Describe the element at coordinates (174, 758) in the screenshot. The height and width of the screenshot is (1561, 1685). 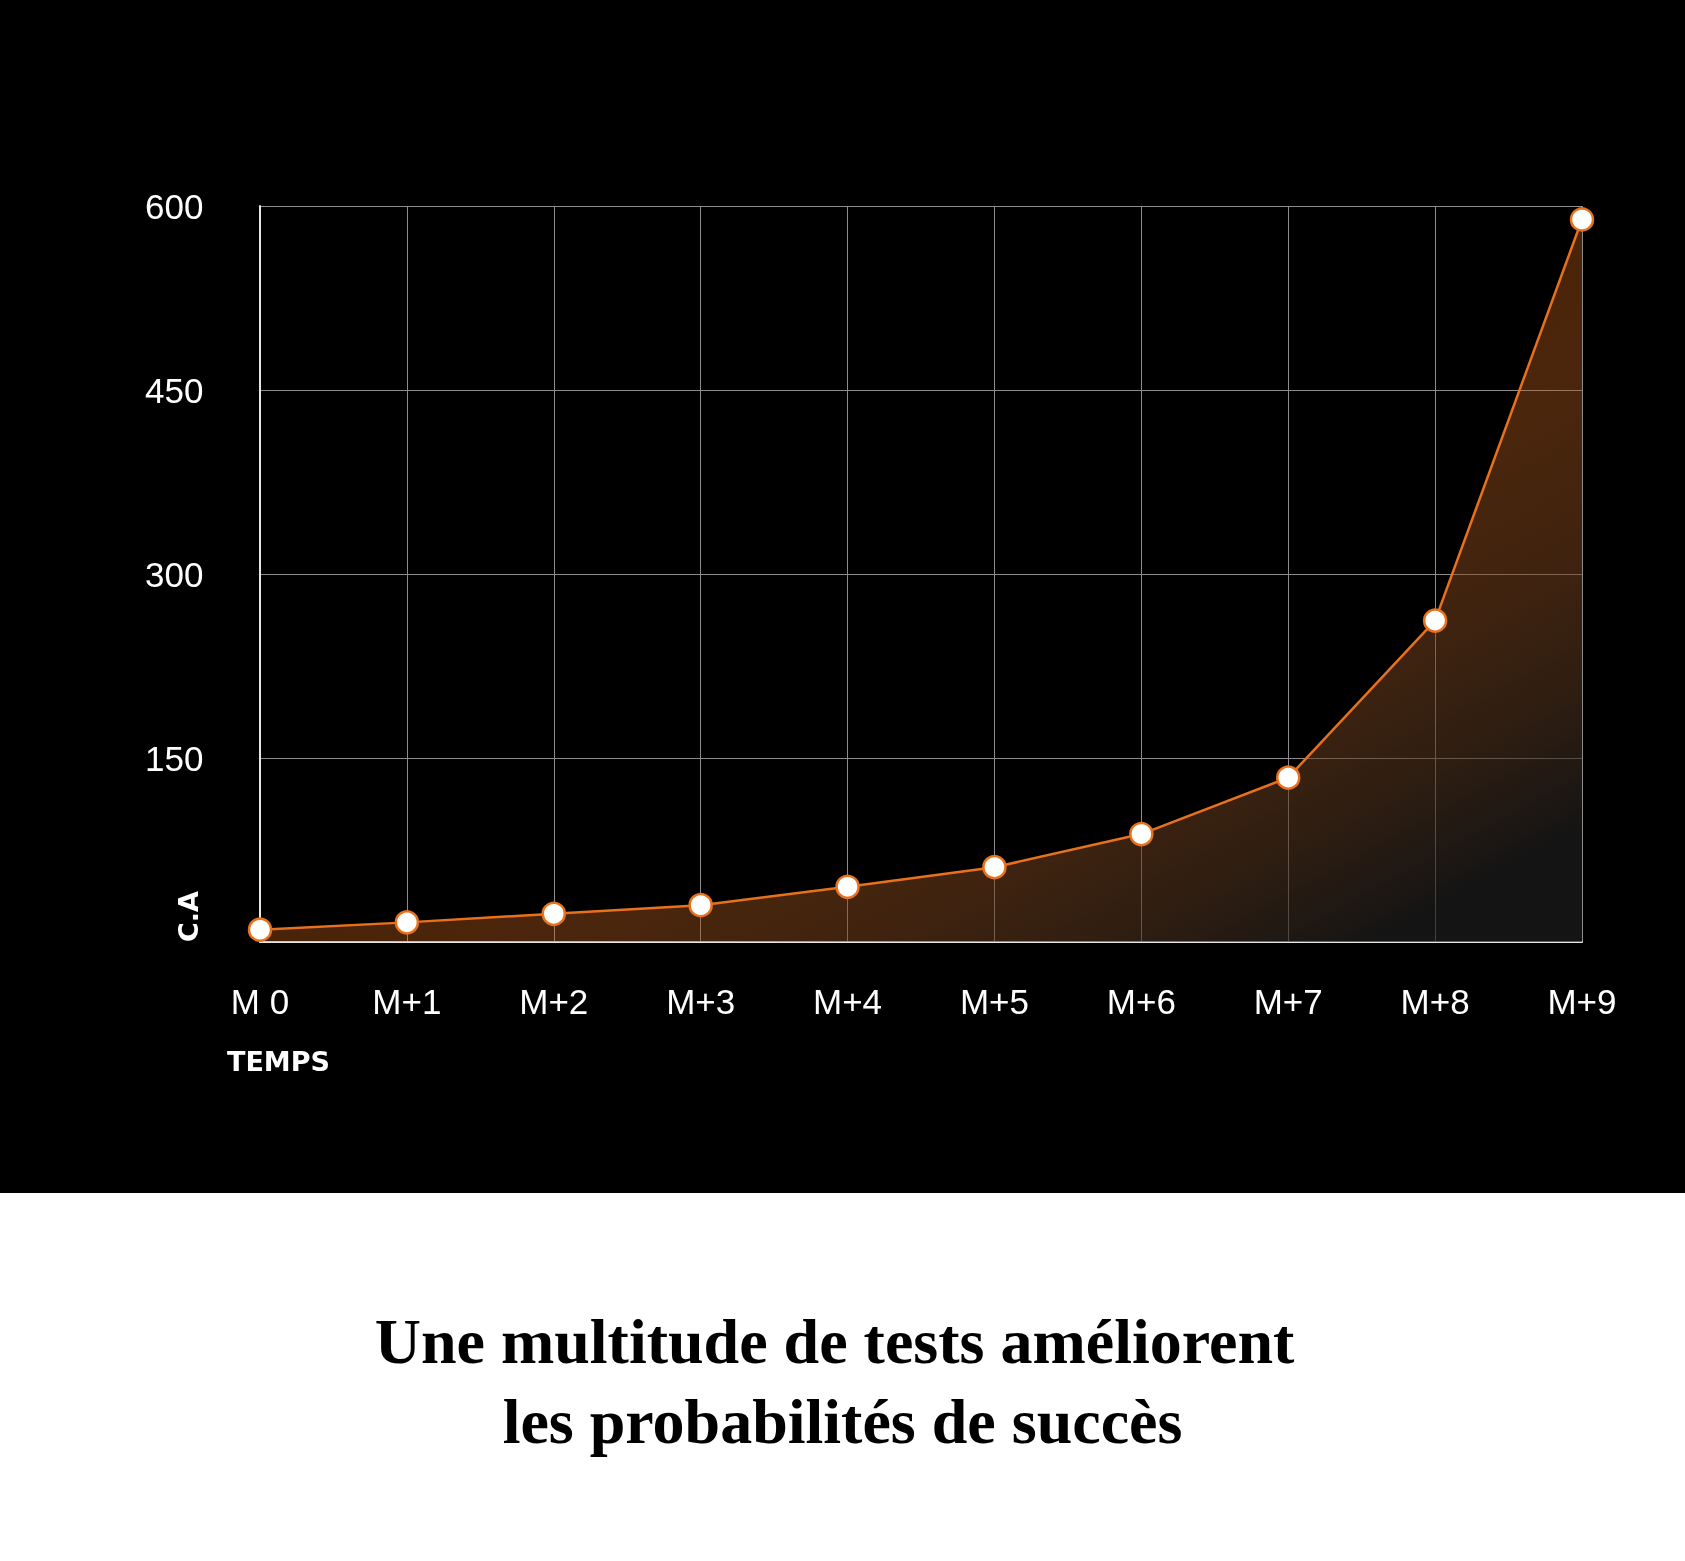
I see `y-tick-label: 150` at that location.